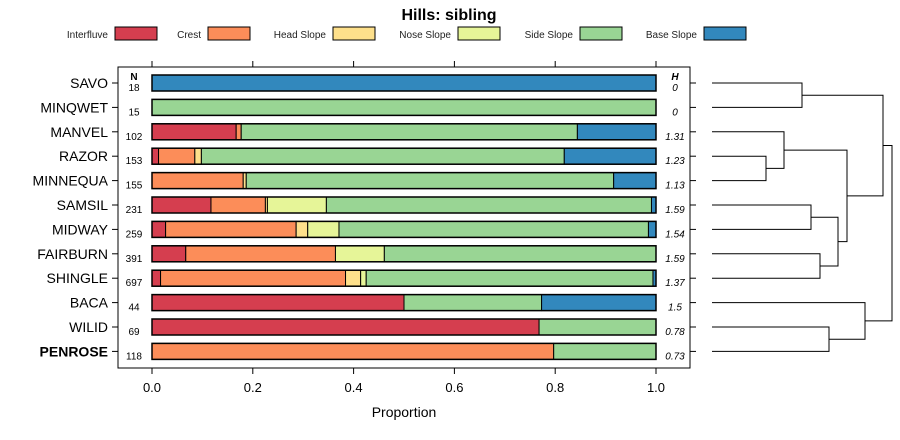 Image resolution: width=900 pixels, height=440 pixels. What do you see at coordinates (253, 387) in the screenshot?
I see `x-tick-label-1: 0.2` at bounding box center [253, 387].